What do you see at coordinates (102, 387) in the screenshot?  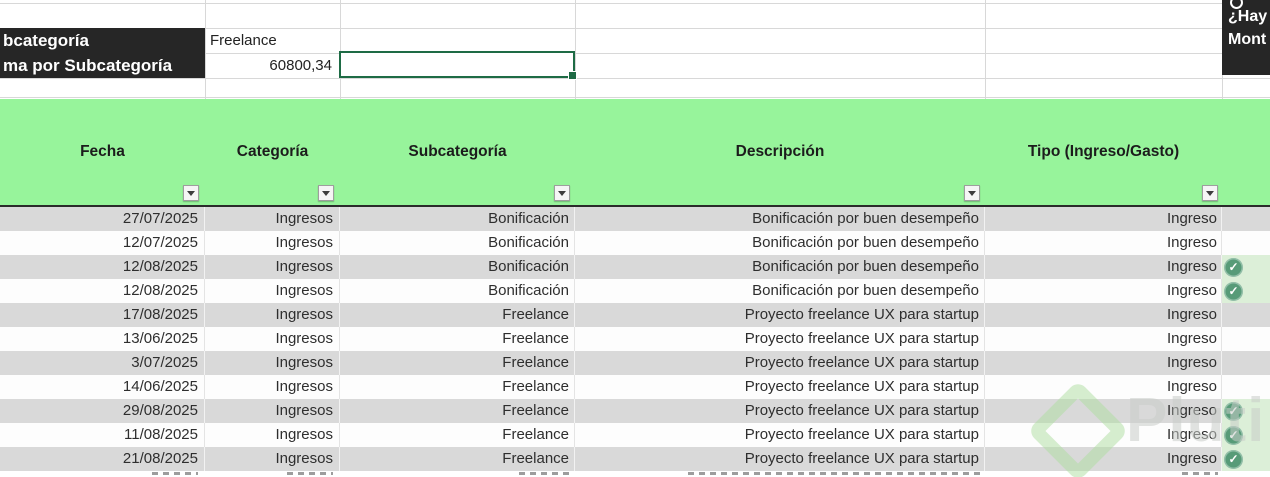 I see `cell-date: 14/06/2025` at bounding box center [102, 387].